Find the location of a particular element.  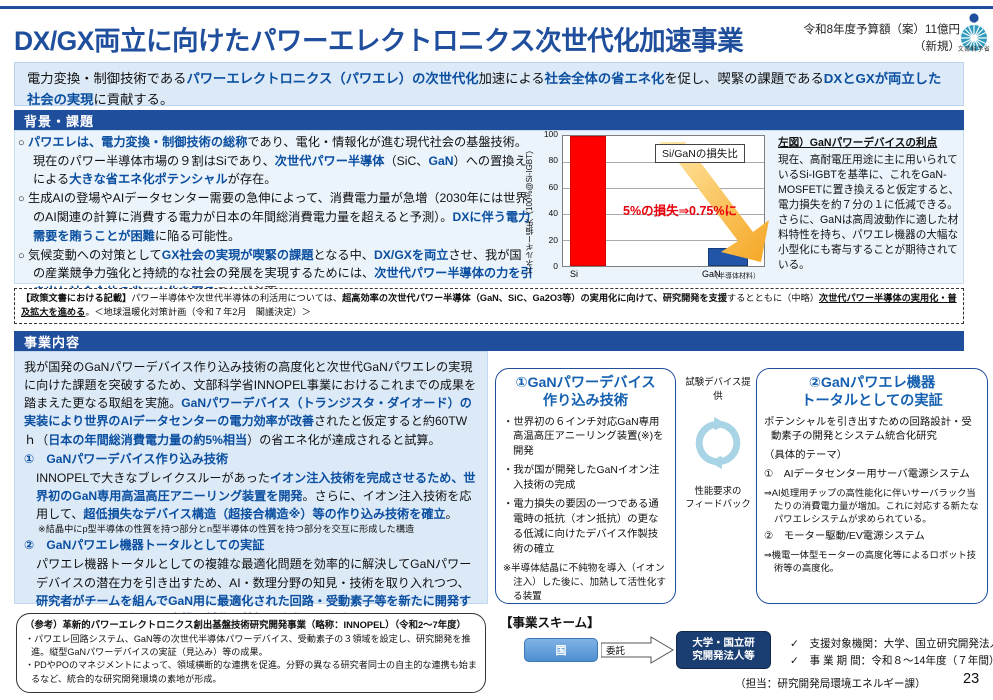

theme-1-note: ※半導体結晶に不純物を導入（イオン注入）した後に、加熱して活性化する装置 is located at coordinates (584, 582).